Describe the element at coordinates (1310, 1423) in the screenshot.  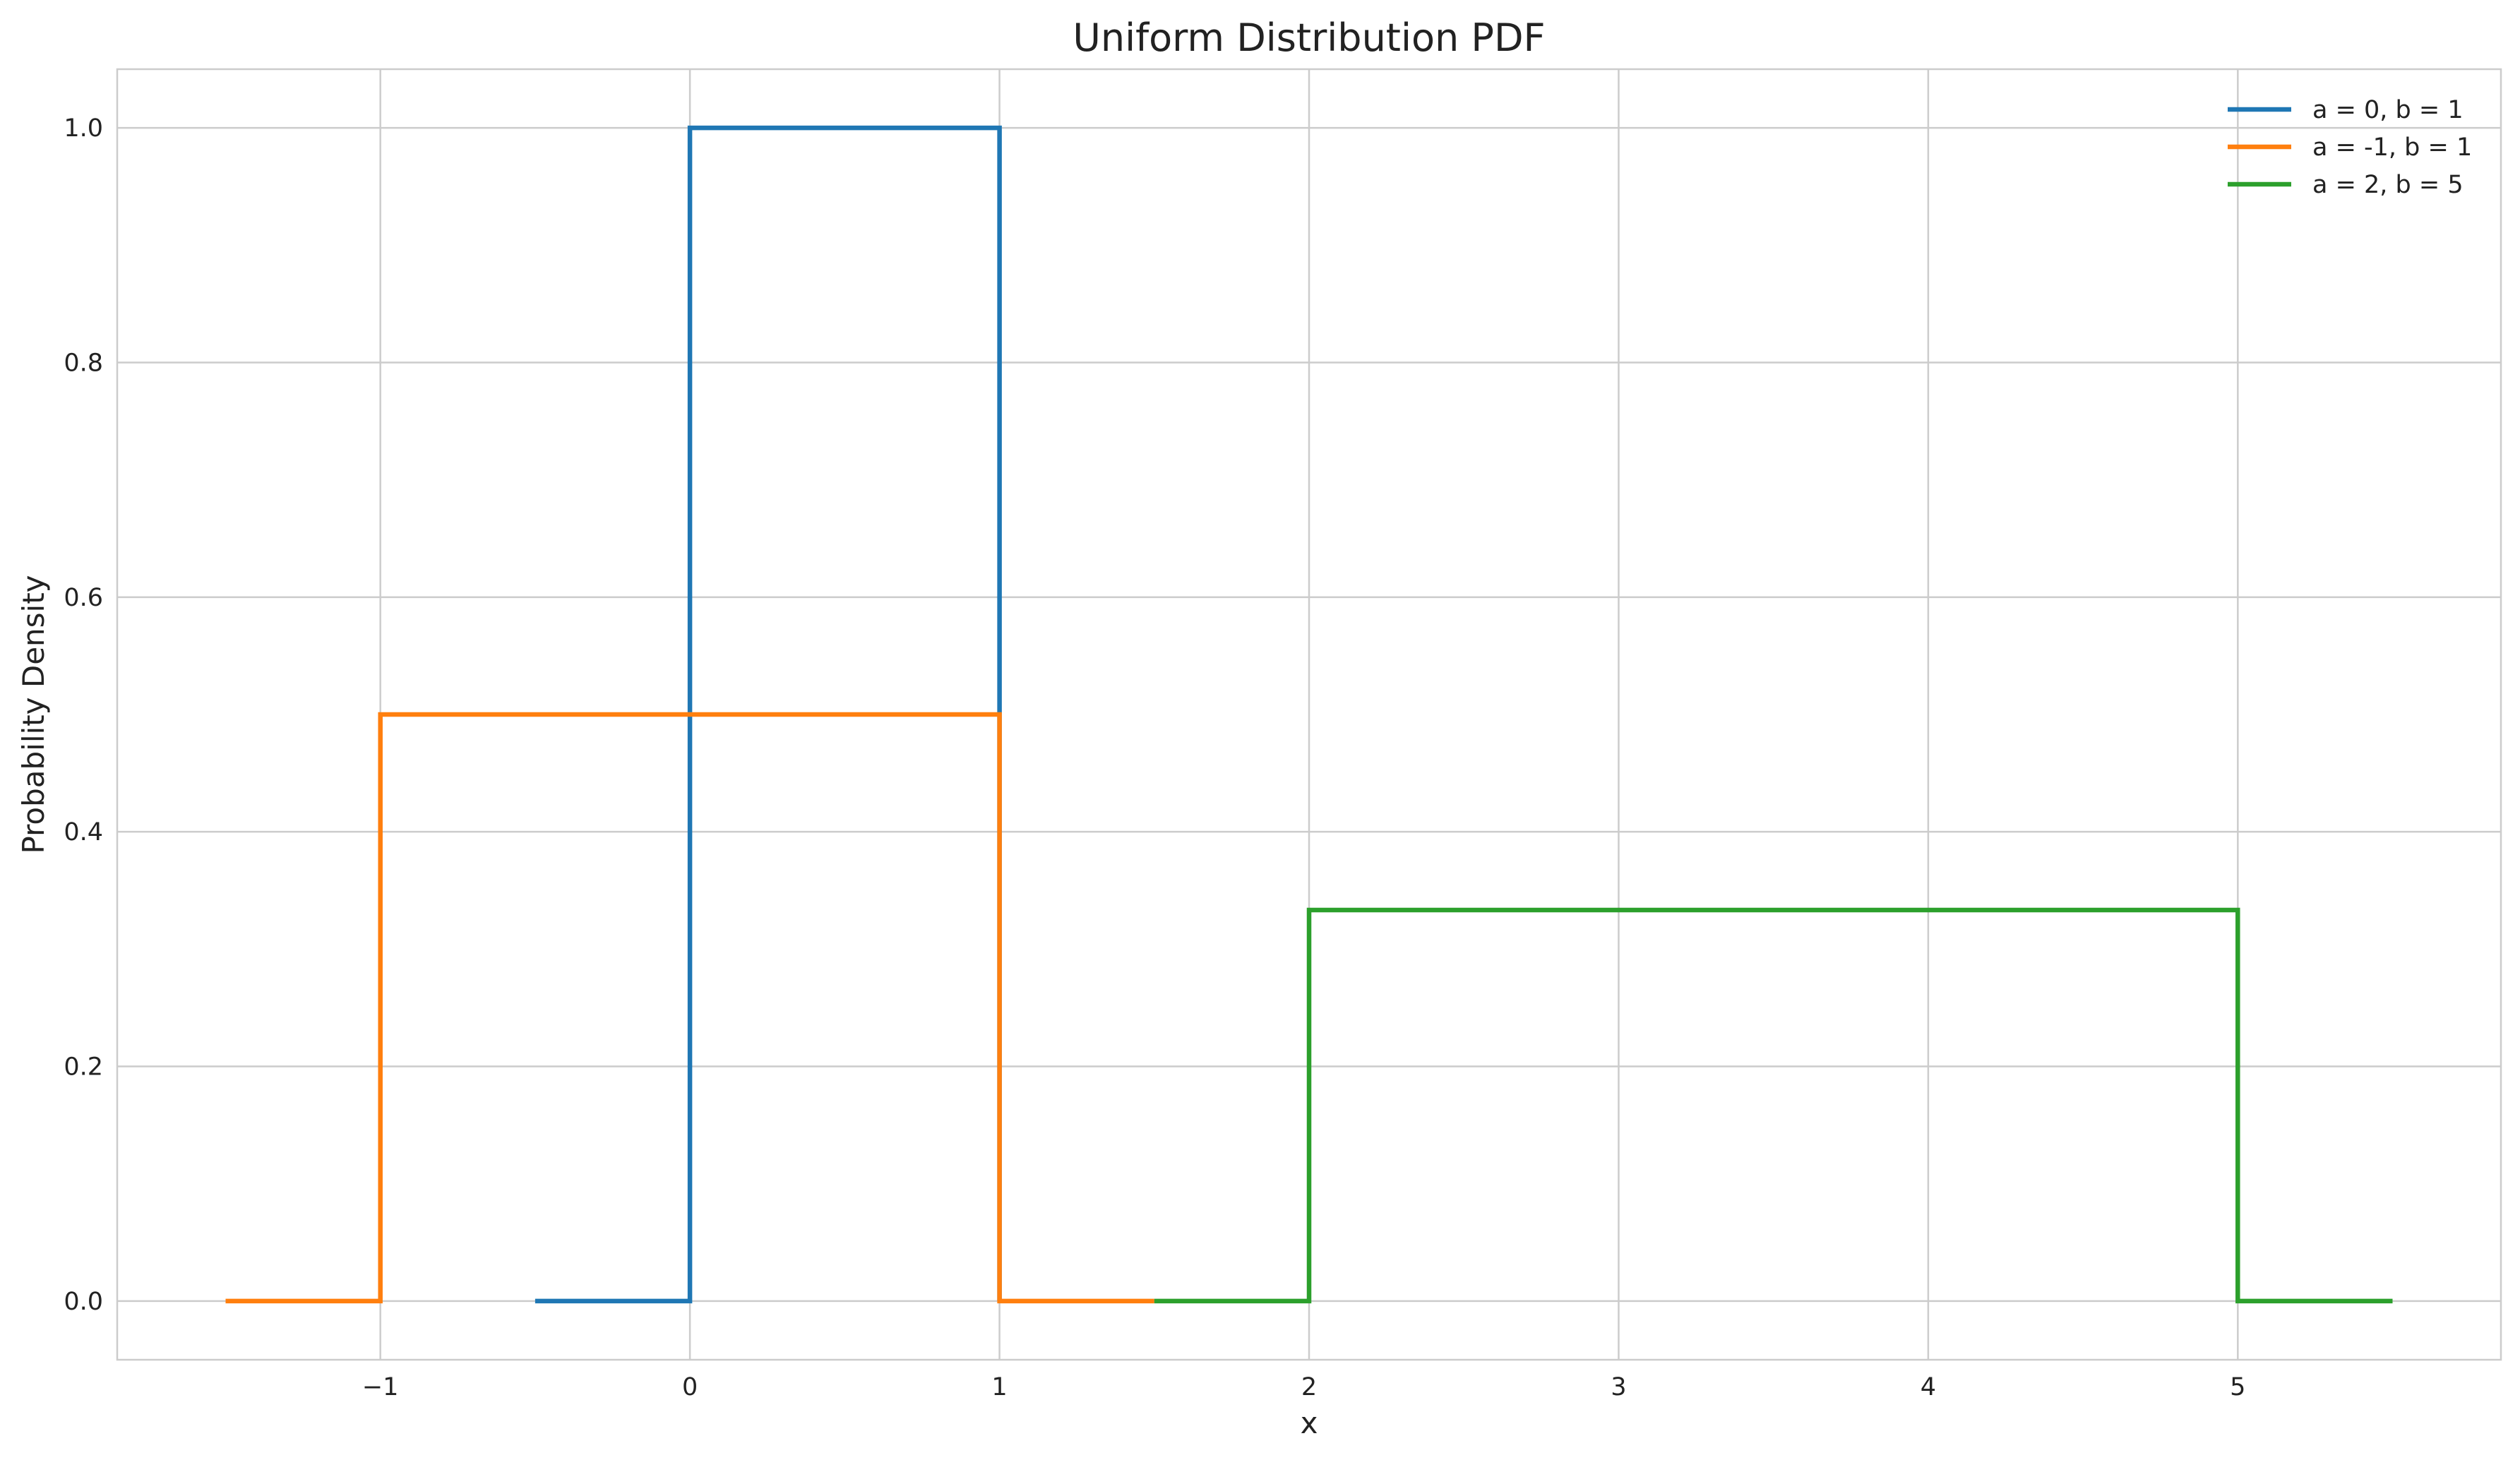
I see `x-axis-label: x` at that location.